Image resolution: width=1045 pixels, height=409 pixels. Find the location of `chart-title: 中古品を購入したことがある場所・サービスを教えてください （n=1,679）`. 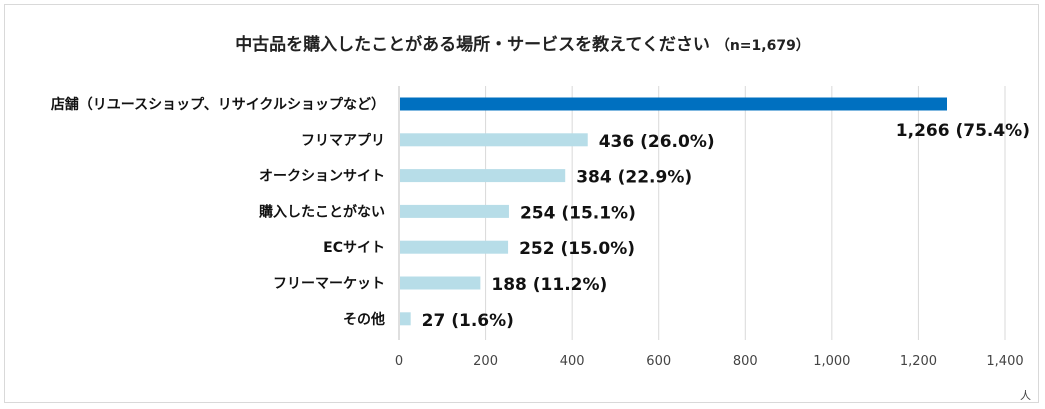

chart-title: 中古品を購入したことがある場所・サービスを教えてください （n=1,679） is located at coordinates (522, 42).